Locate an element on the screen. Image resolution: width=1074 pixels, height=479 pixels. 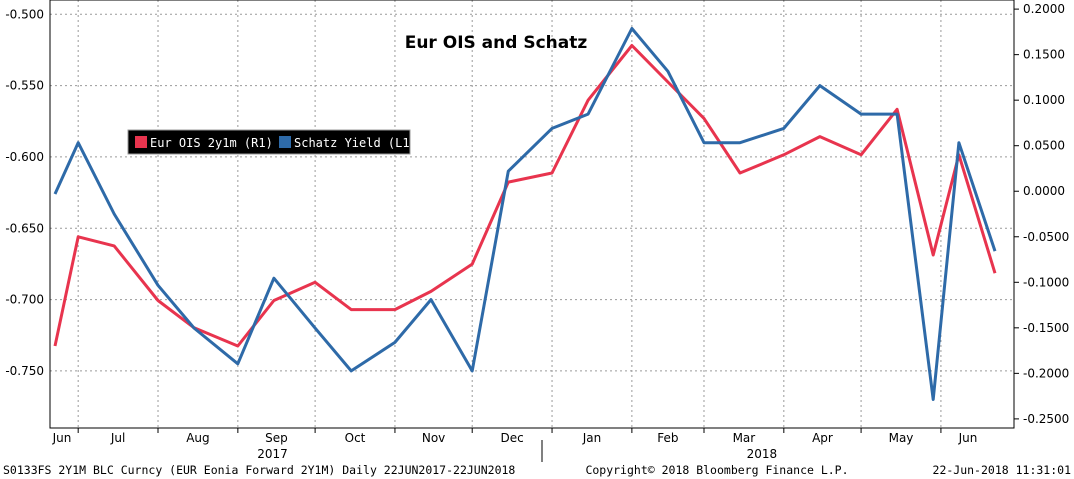
x-tick-label: Apr is located at coordinates (822, 438).